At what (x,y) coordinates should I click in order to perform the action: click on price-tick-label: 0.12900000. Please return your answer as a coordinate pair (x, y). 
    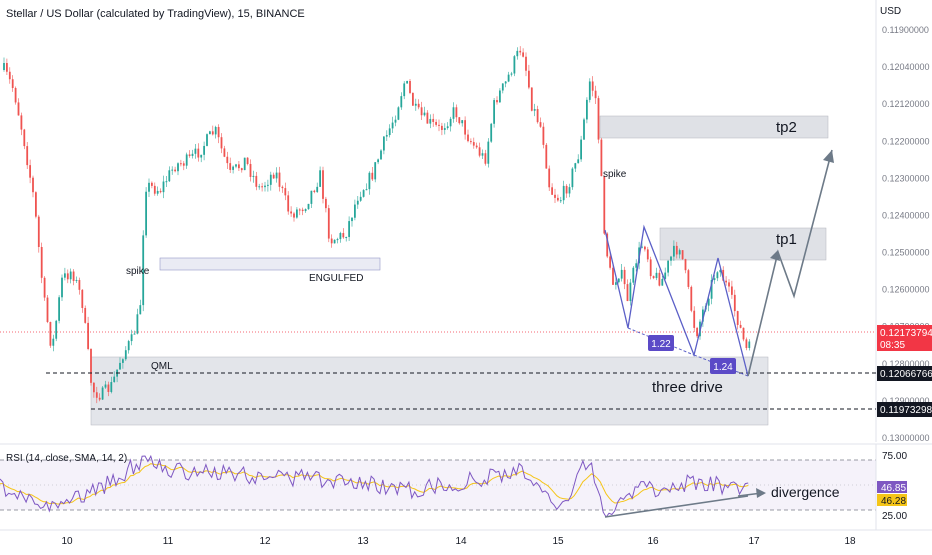
    Looking at the image, I should click on (906, 401).